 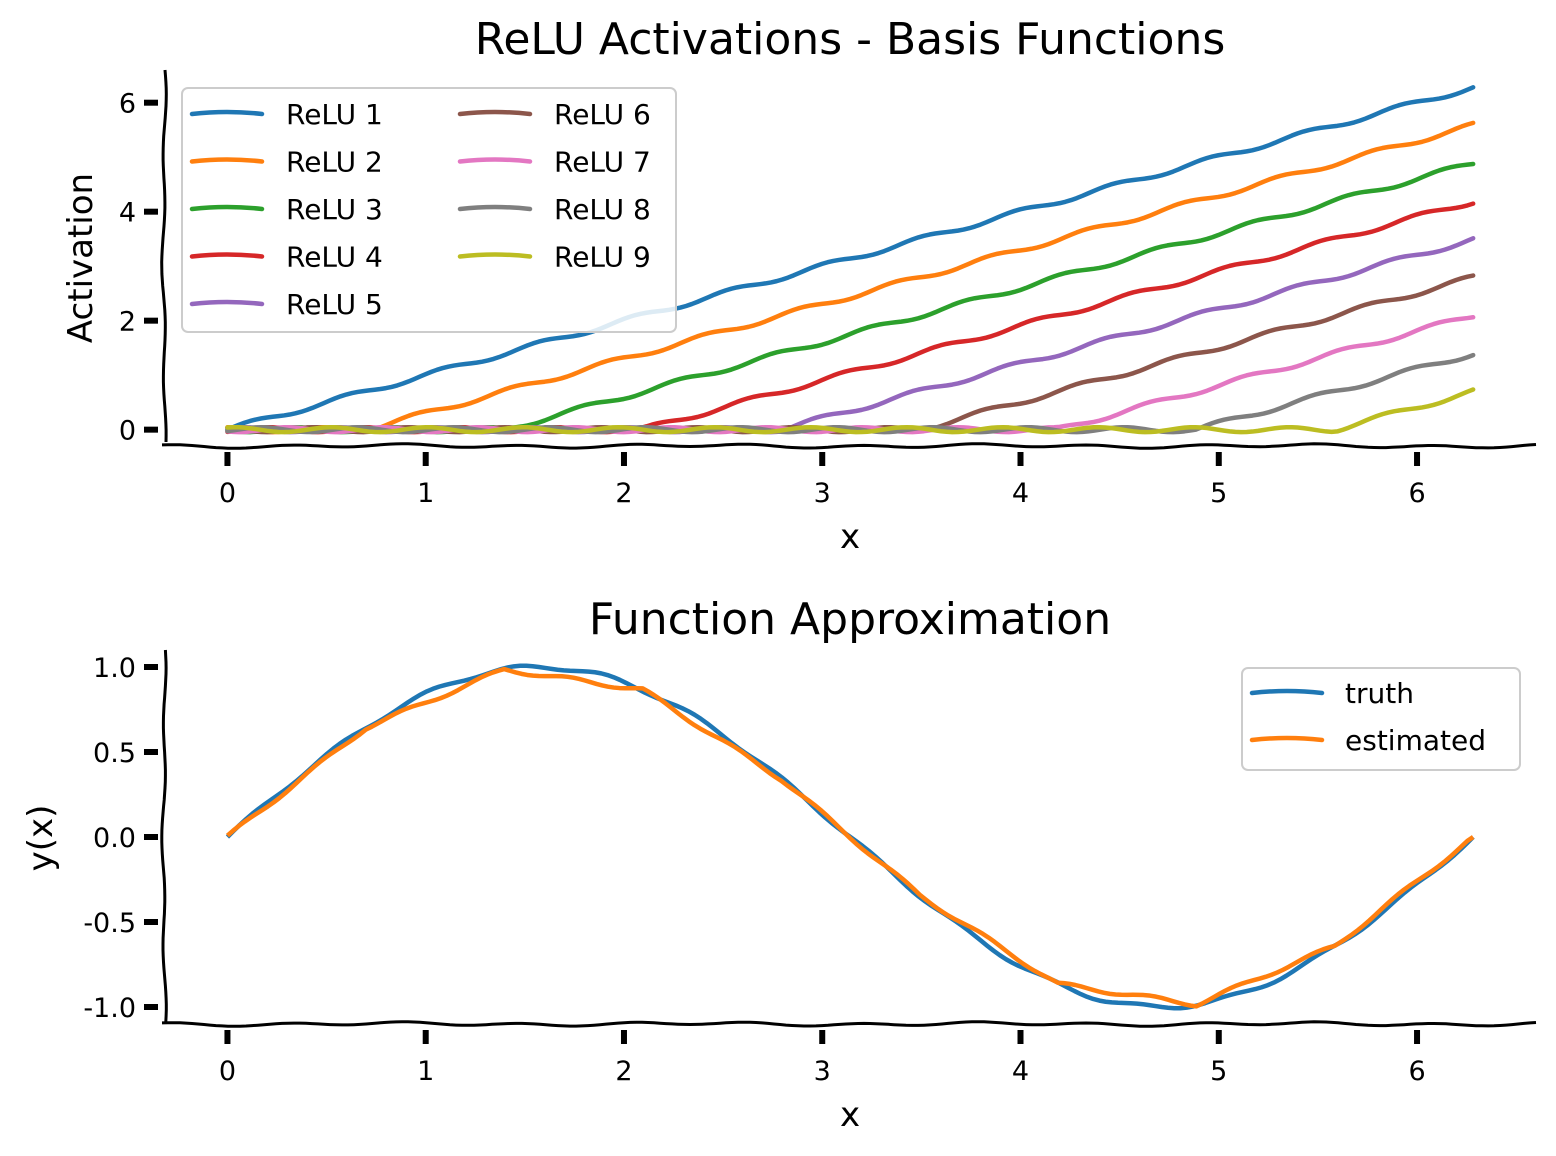 I want to click on top-x-tick-label: 1, so click(x=425, y=493).